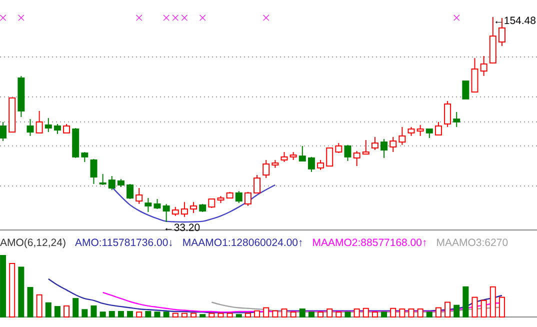 The image size is (537, 327). Describe the element at coordinates (181, 228) in the screenshot. I see `annotation: ←33.20` at that location.